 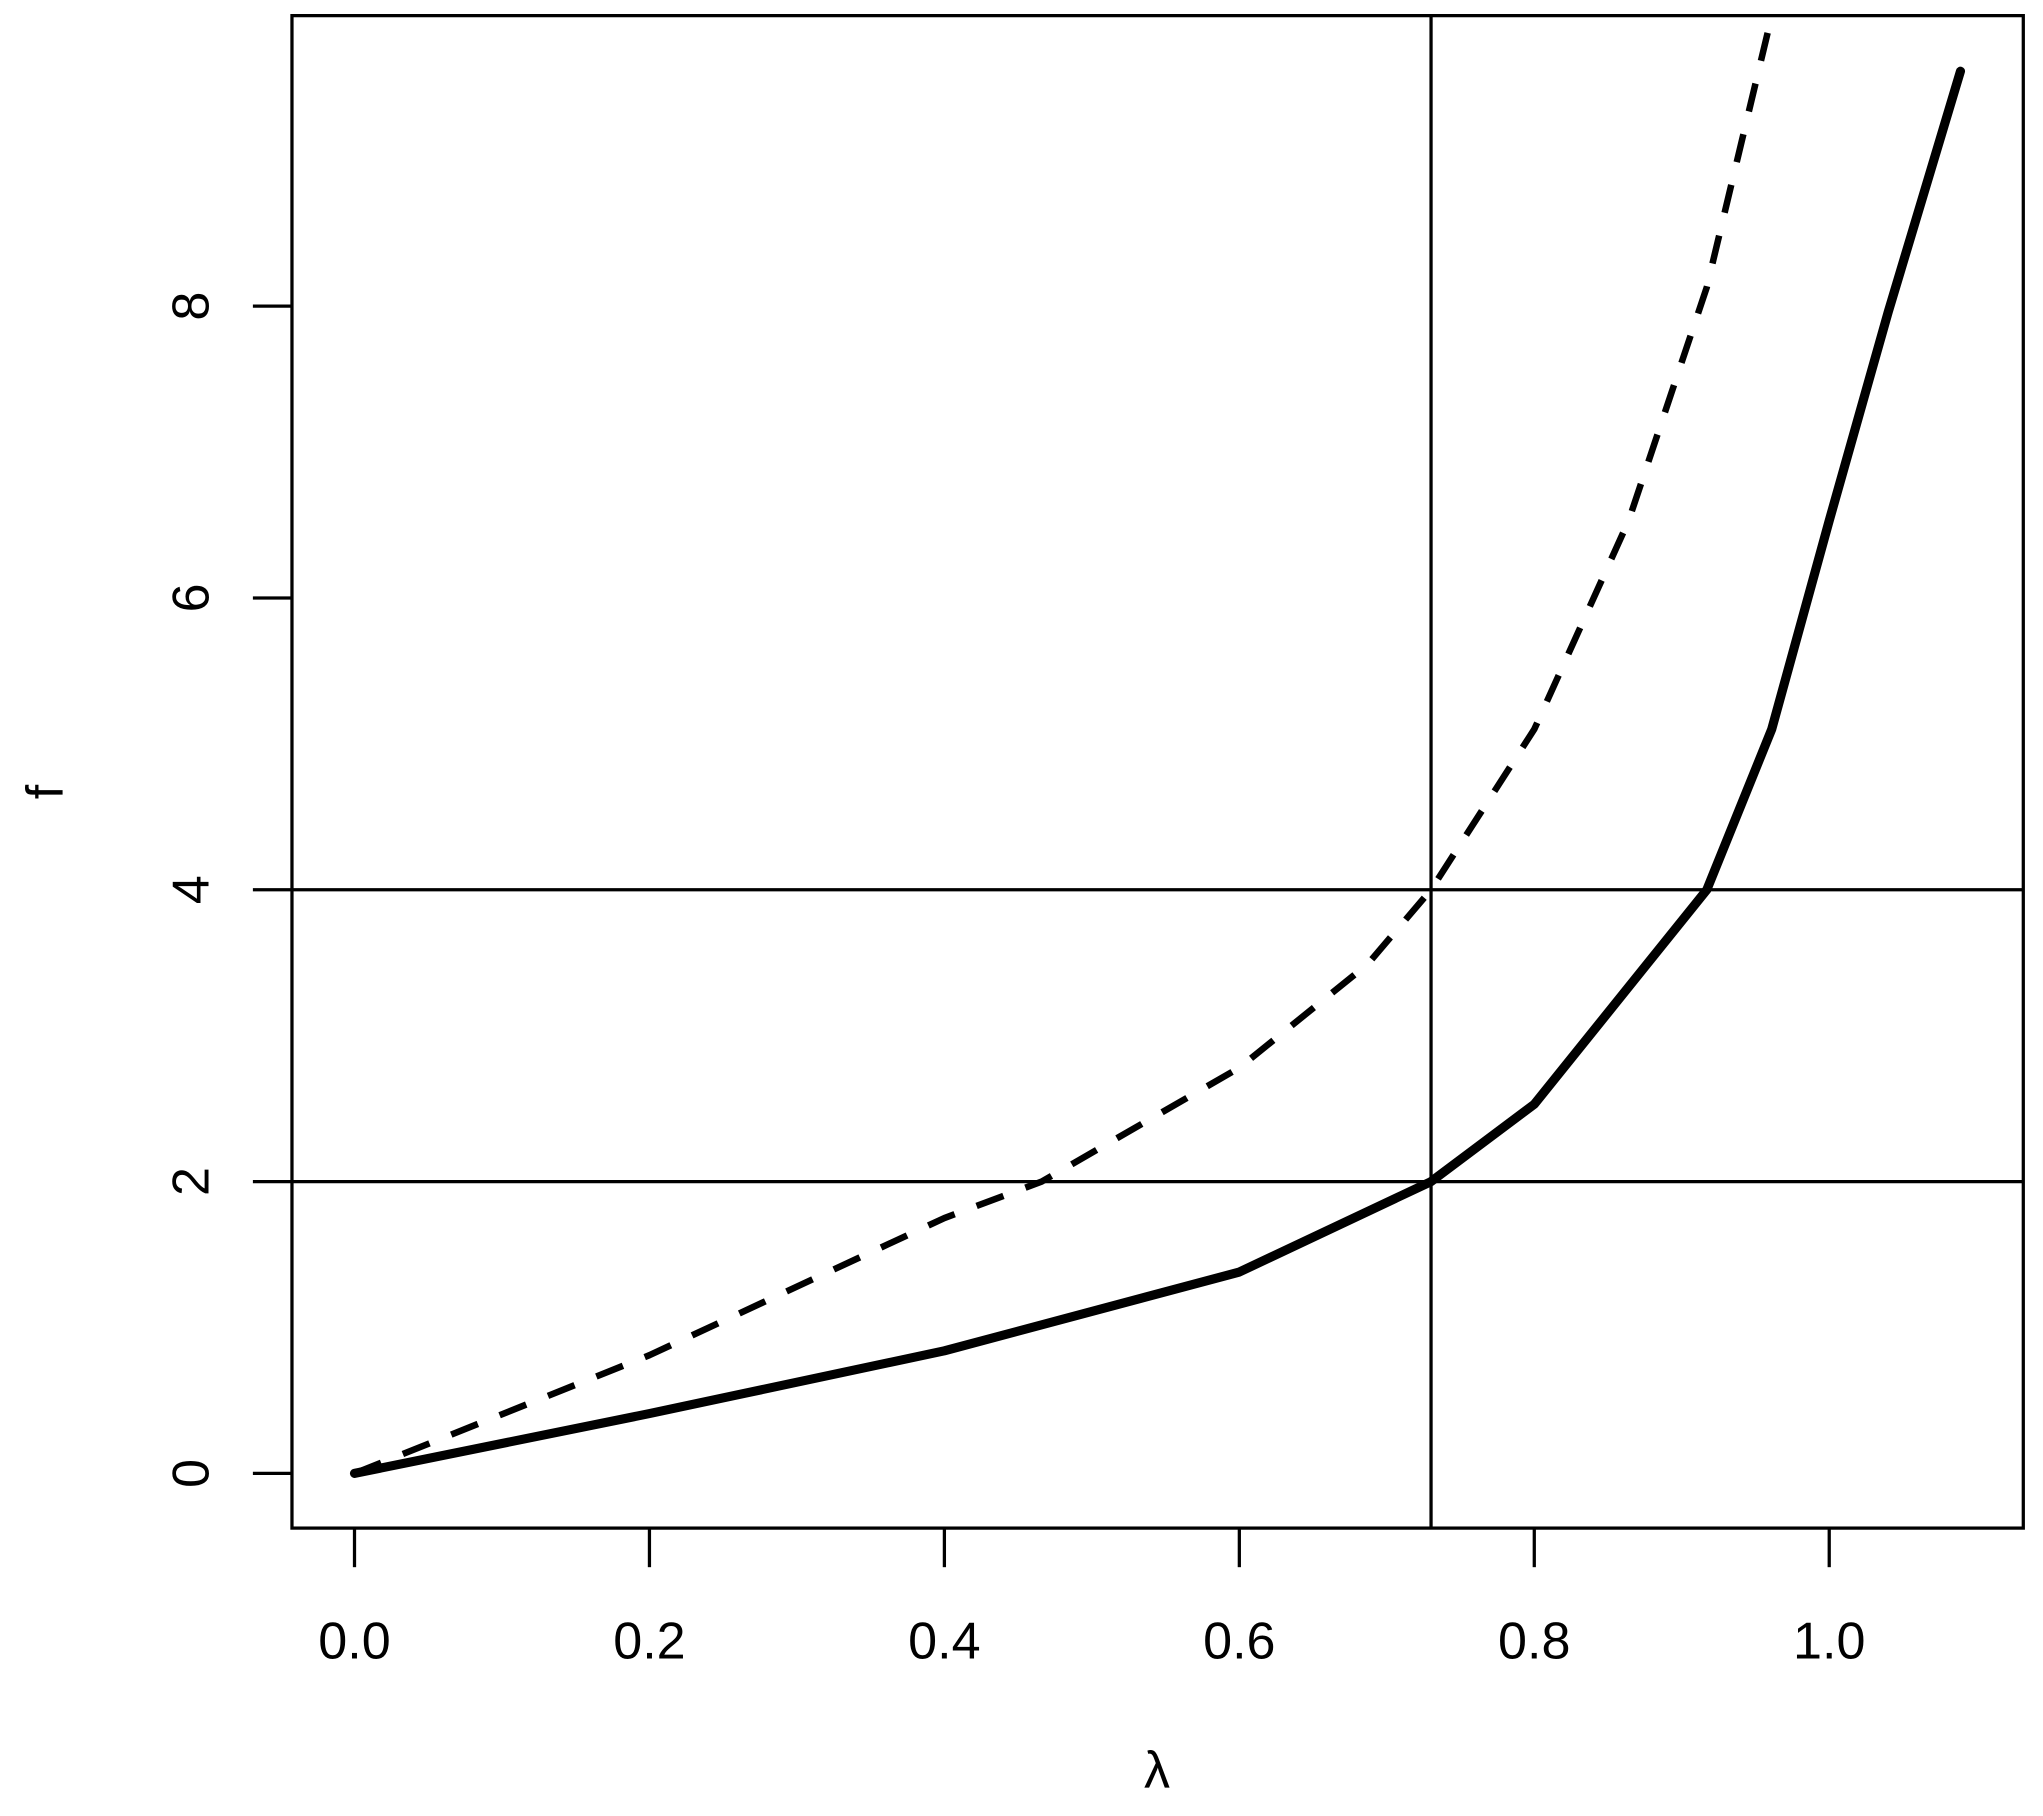 I want to click on y-tick-label: 8, so click(x=192, y=306).